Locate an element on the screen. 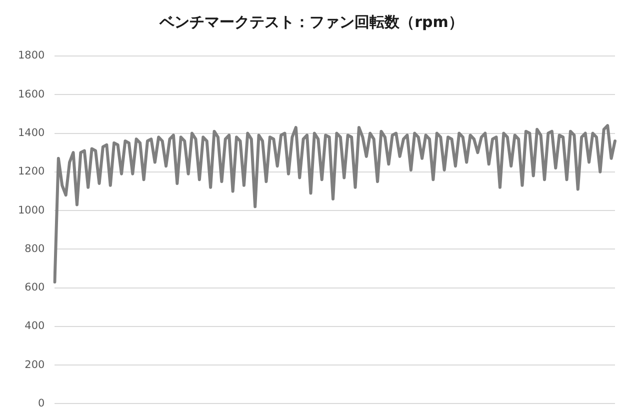  y-tick-label: 600 is located at coordinates (34, 288).